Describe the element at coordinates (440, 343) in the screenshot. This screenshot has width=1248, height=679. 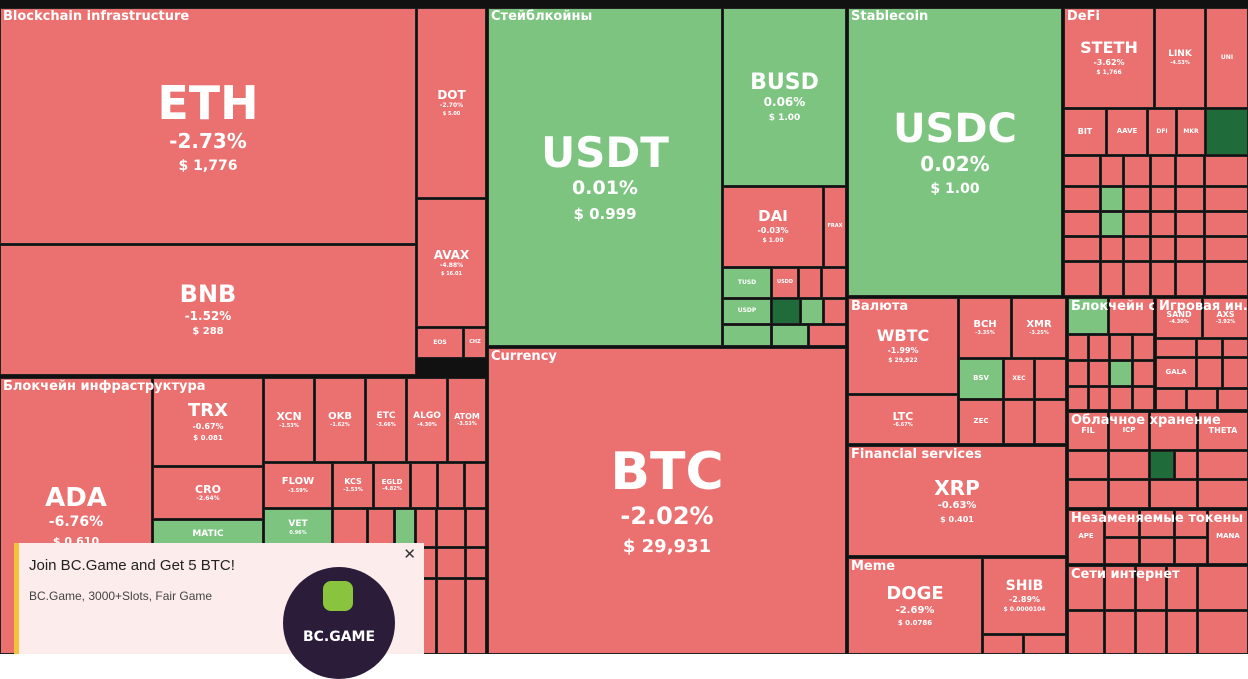
I see `coin-tile-eos: EOS` at that location.